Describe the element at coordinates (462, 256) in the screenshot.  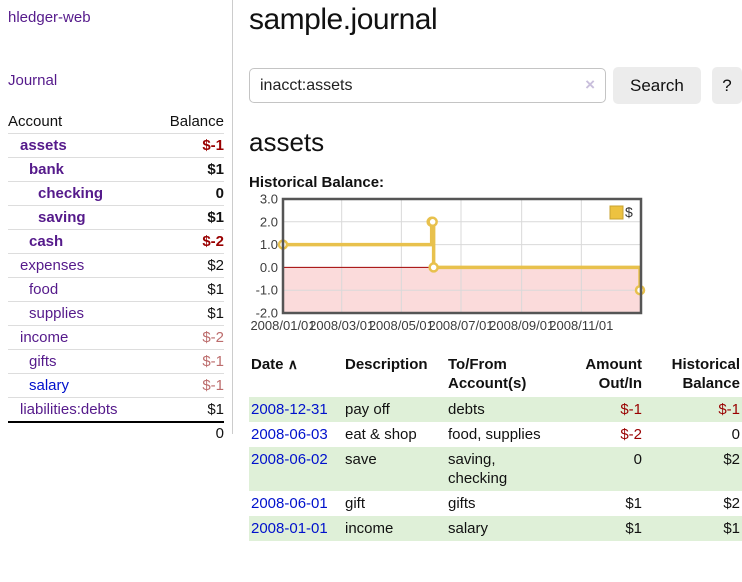
I see `plot-border` at that location.